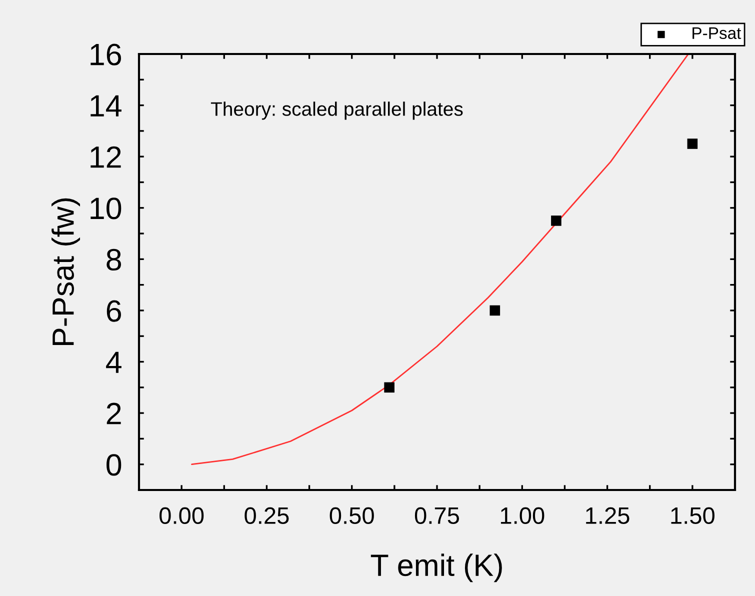 The image size is (755, 596). What do you see at coordinates (105, 55) in the screenshot?
I see `y-tick-label: 16` at bounding box center [105, 55].